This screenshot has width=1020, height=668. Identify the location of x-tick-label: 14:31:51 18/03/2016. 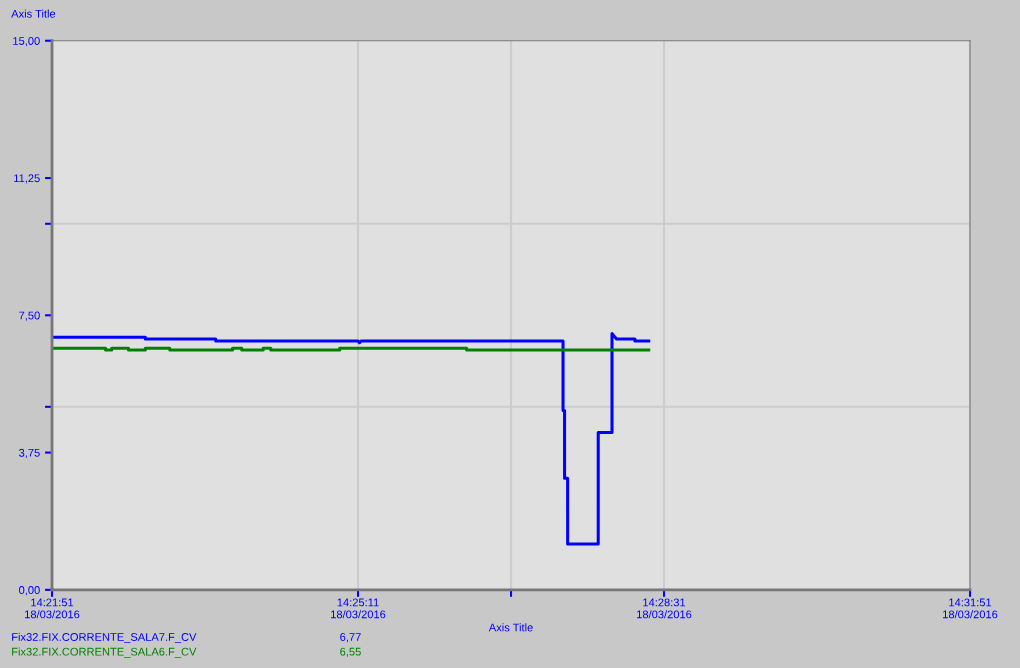
(970, 608).